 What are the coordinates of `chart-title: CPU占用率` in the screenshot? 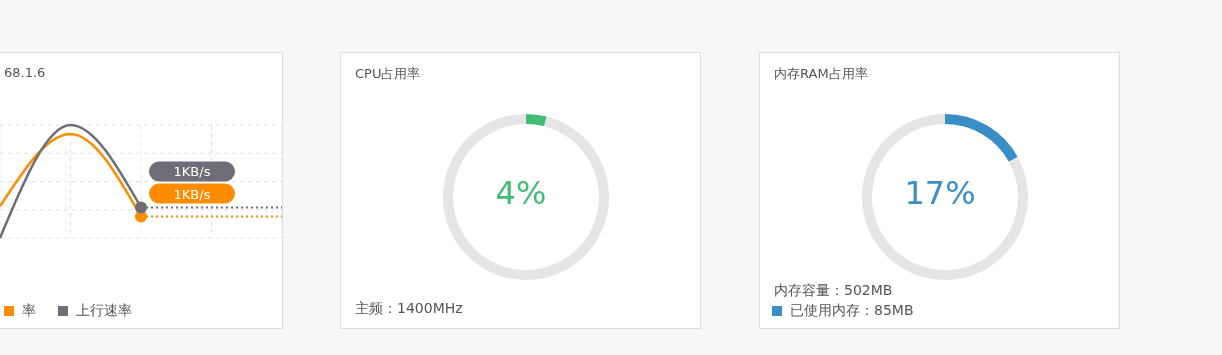 It's located at (388, 74).